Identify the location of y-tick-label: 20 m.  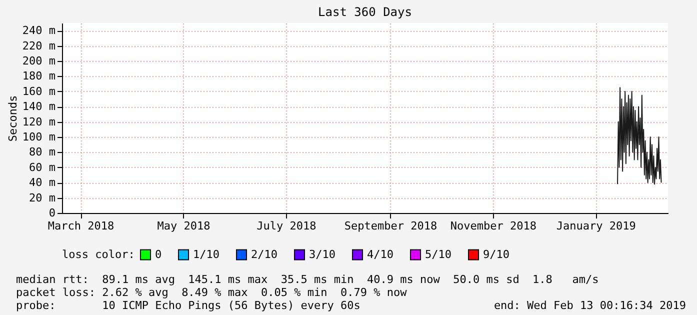
(42, 197).